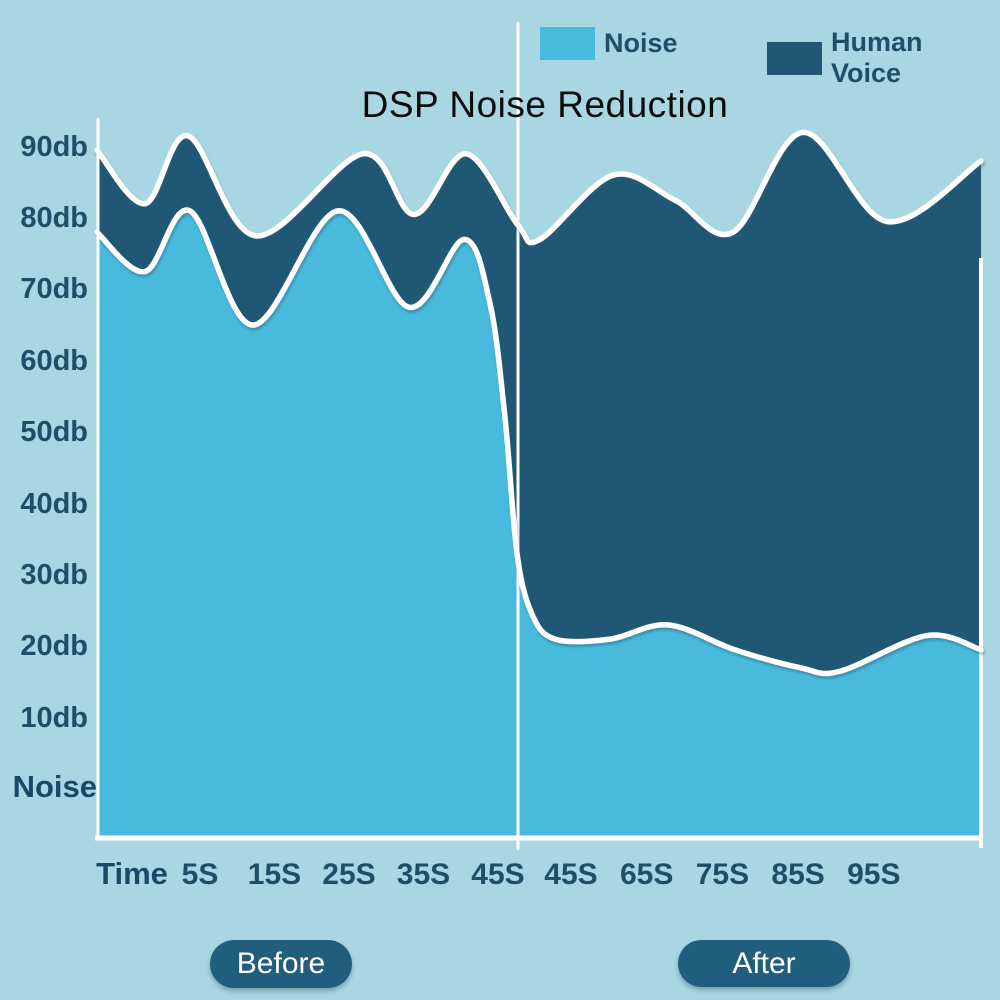 The width and height of the screenshot is (1000, 1000). I want to click on y-axis-tick-labels: 90db 80db 70db 60db 50db 40db 30db 20db 10db, so click(44, 500).